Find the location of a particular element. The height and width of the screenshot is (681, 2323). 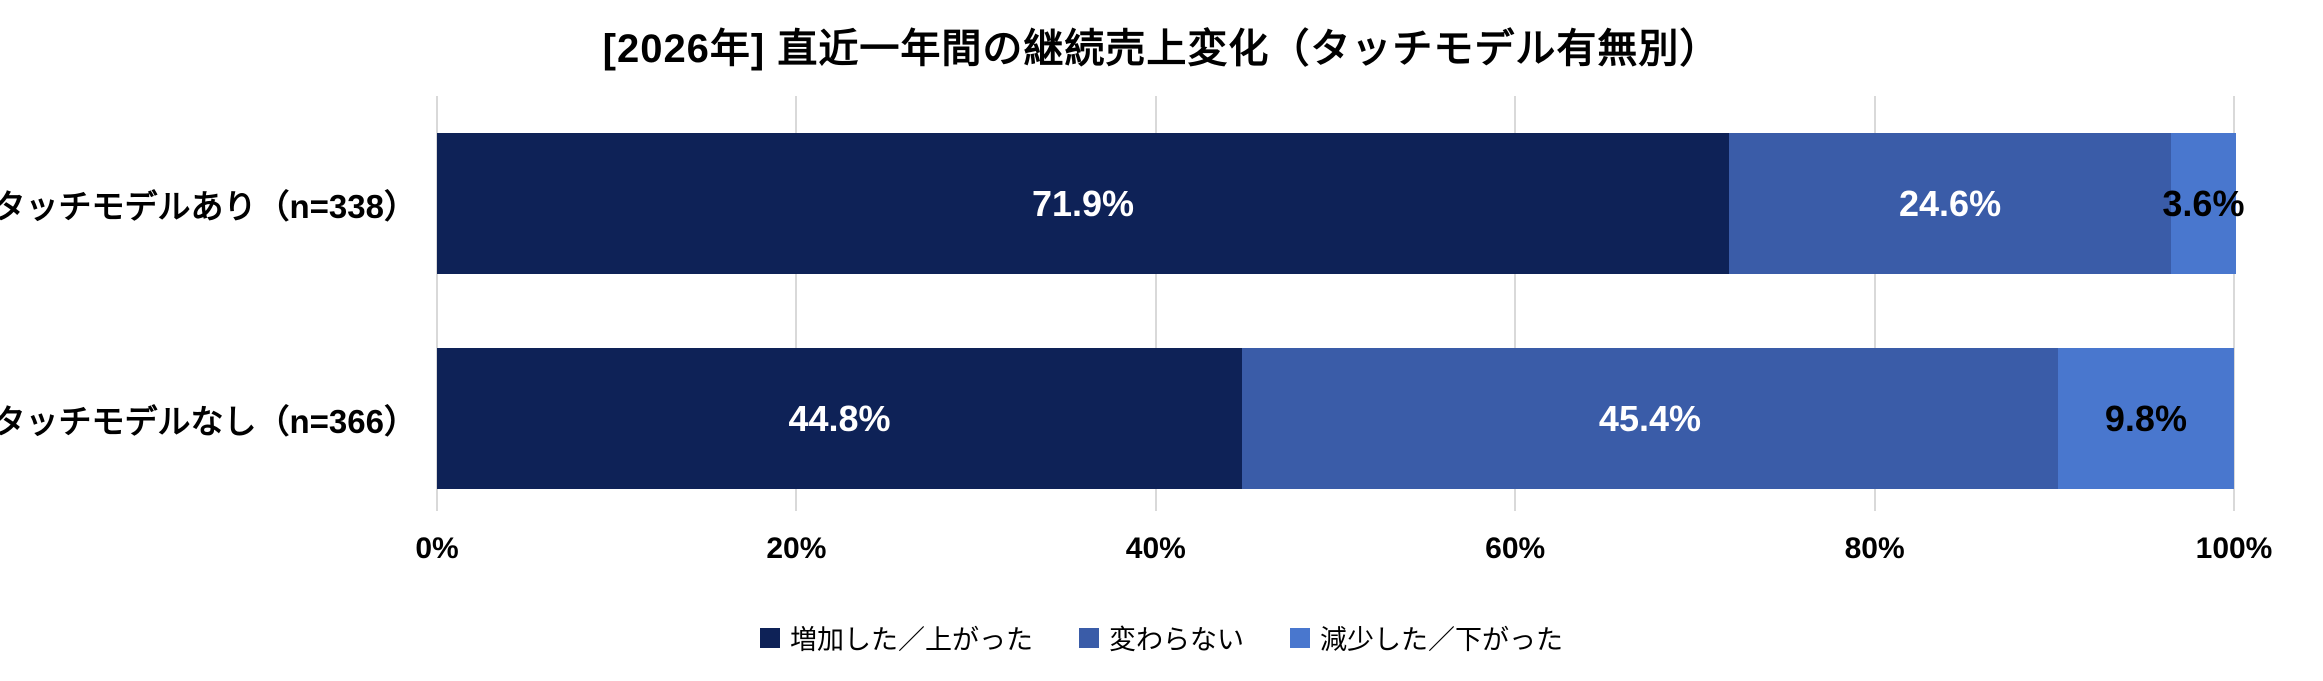

data-label: 45.4% is located at coordinates (1649, 418).